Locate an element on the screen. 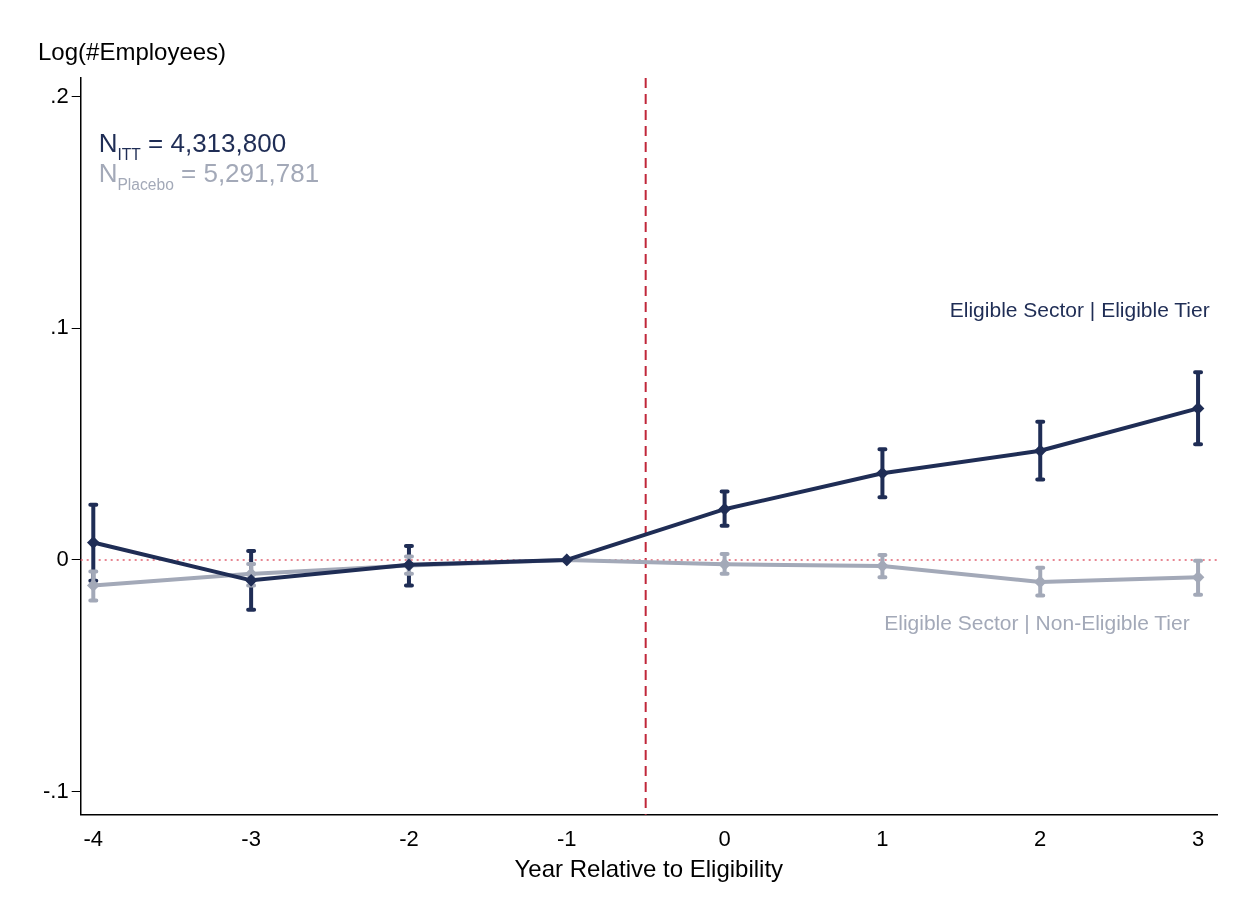  y-tick-label: 0 is located at coordinates (62, 558).